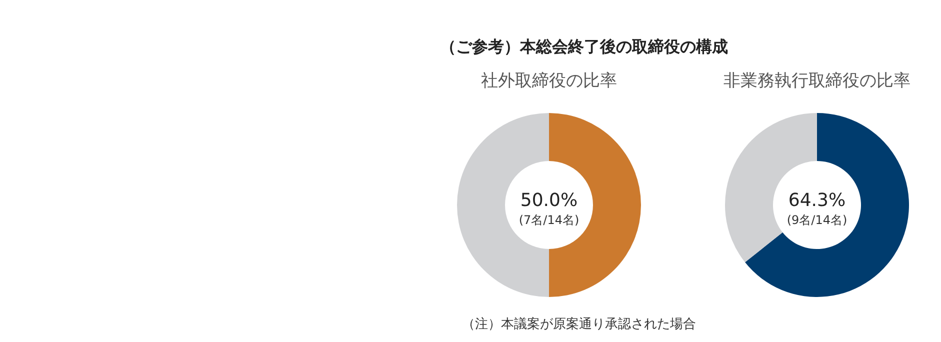  I want to click on text: 50.0%, so click(549, 200).